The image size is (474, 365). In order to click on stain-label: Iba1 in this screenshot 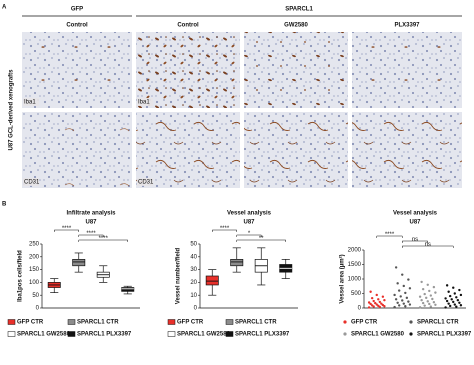, I will do `click(30, 103)`.